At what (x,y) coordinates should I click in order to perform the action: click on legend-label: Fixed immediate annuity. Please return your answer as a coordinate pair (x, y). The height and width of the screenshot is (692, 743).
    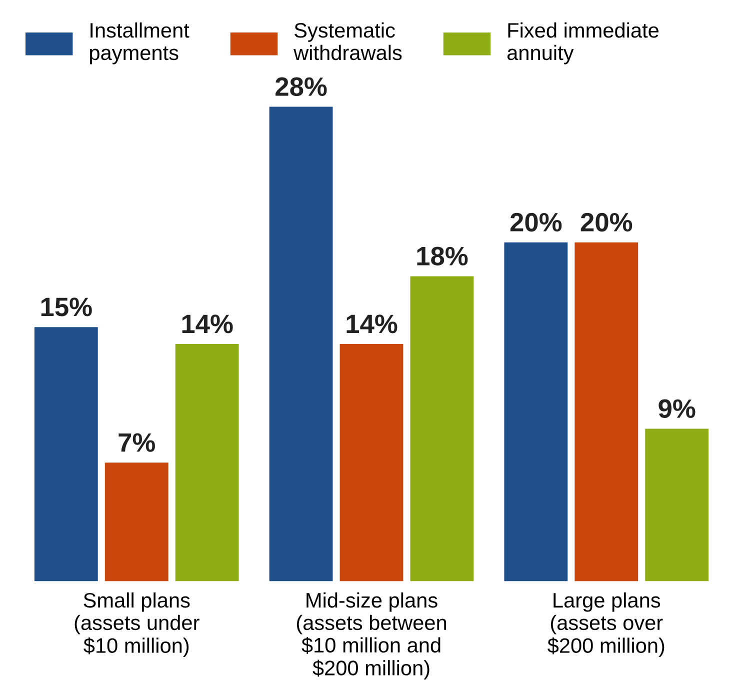
    Looking at the image, I should click on (582, 43).